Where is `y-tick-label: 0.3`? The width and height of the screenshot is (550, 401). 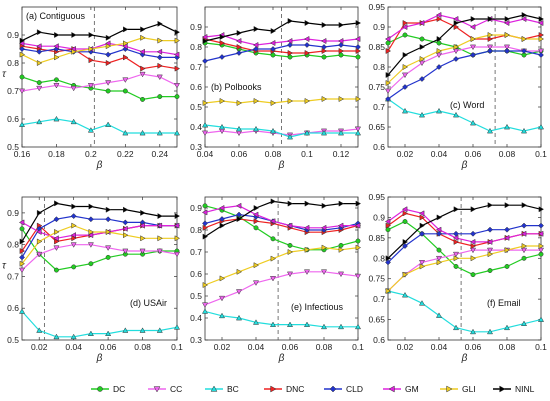 y-tick-label: 0.3 is located at coordinates (196, 340).